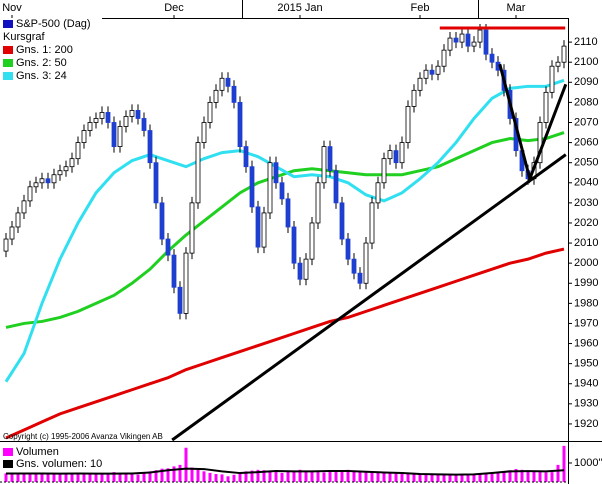 The width and height of the screenshot is (602, 484). Describe the element at coordinates (41, 63) in the screenshot. I see `legend-label: Gns. 2: 50` at that location.